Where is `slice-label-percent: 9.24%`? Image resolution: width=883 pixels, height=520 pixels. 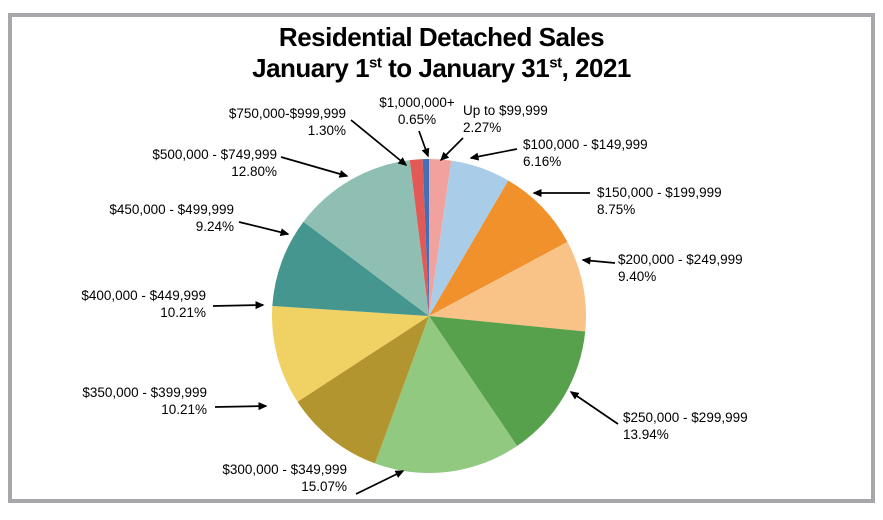
slice-label-percent: 9.24% is located at coordinates (214, 226).